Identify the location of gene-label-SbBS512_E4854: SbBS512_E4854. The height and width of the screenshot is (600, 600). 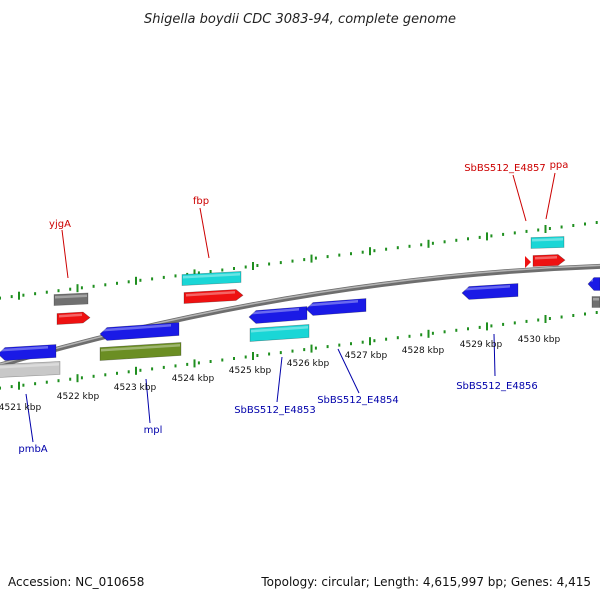
(358, 400).